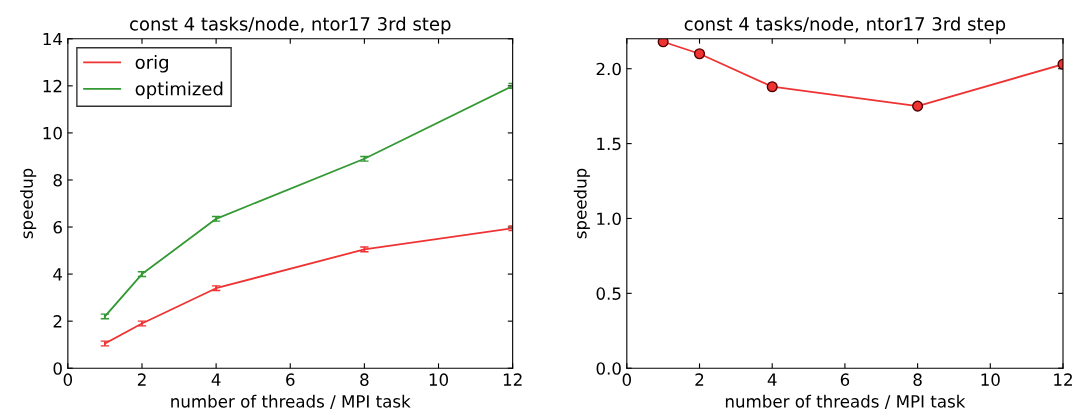  I want to click on y-tick-label: 1.0, so click(609, 219).